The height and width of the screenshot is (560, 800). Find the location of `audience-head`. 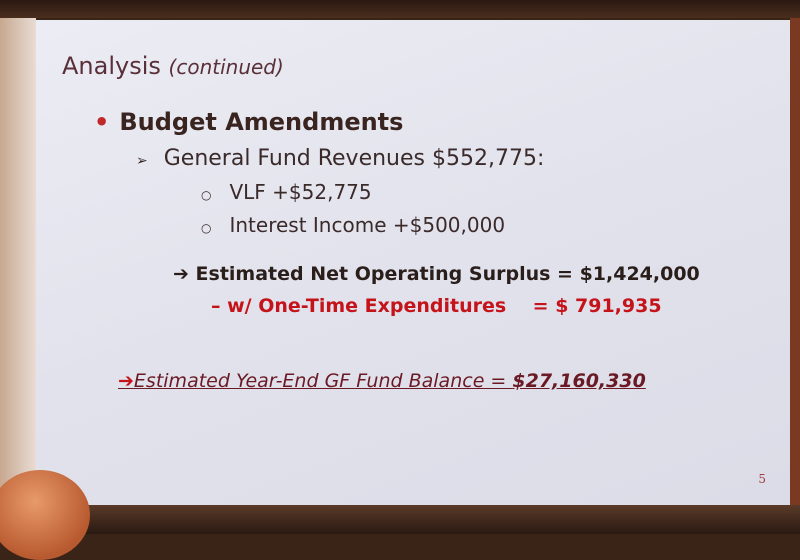

audience-head is located at coordinates (45, 515).